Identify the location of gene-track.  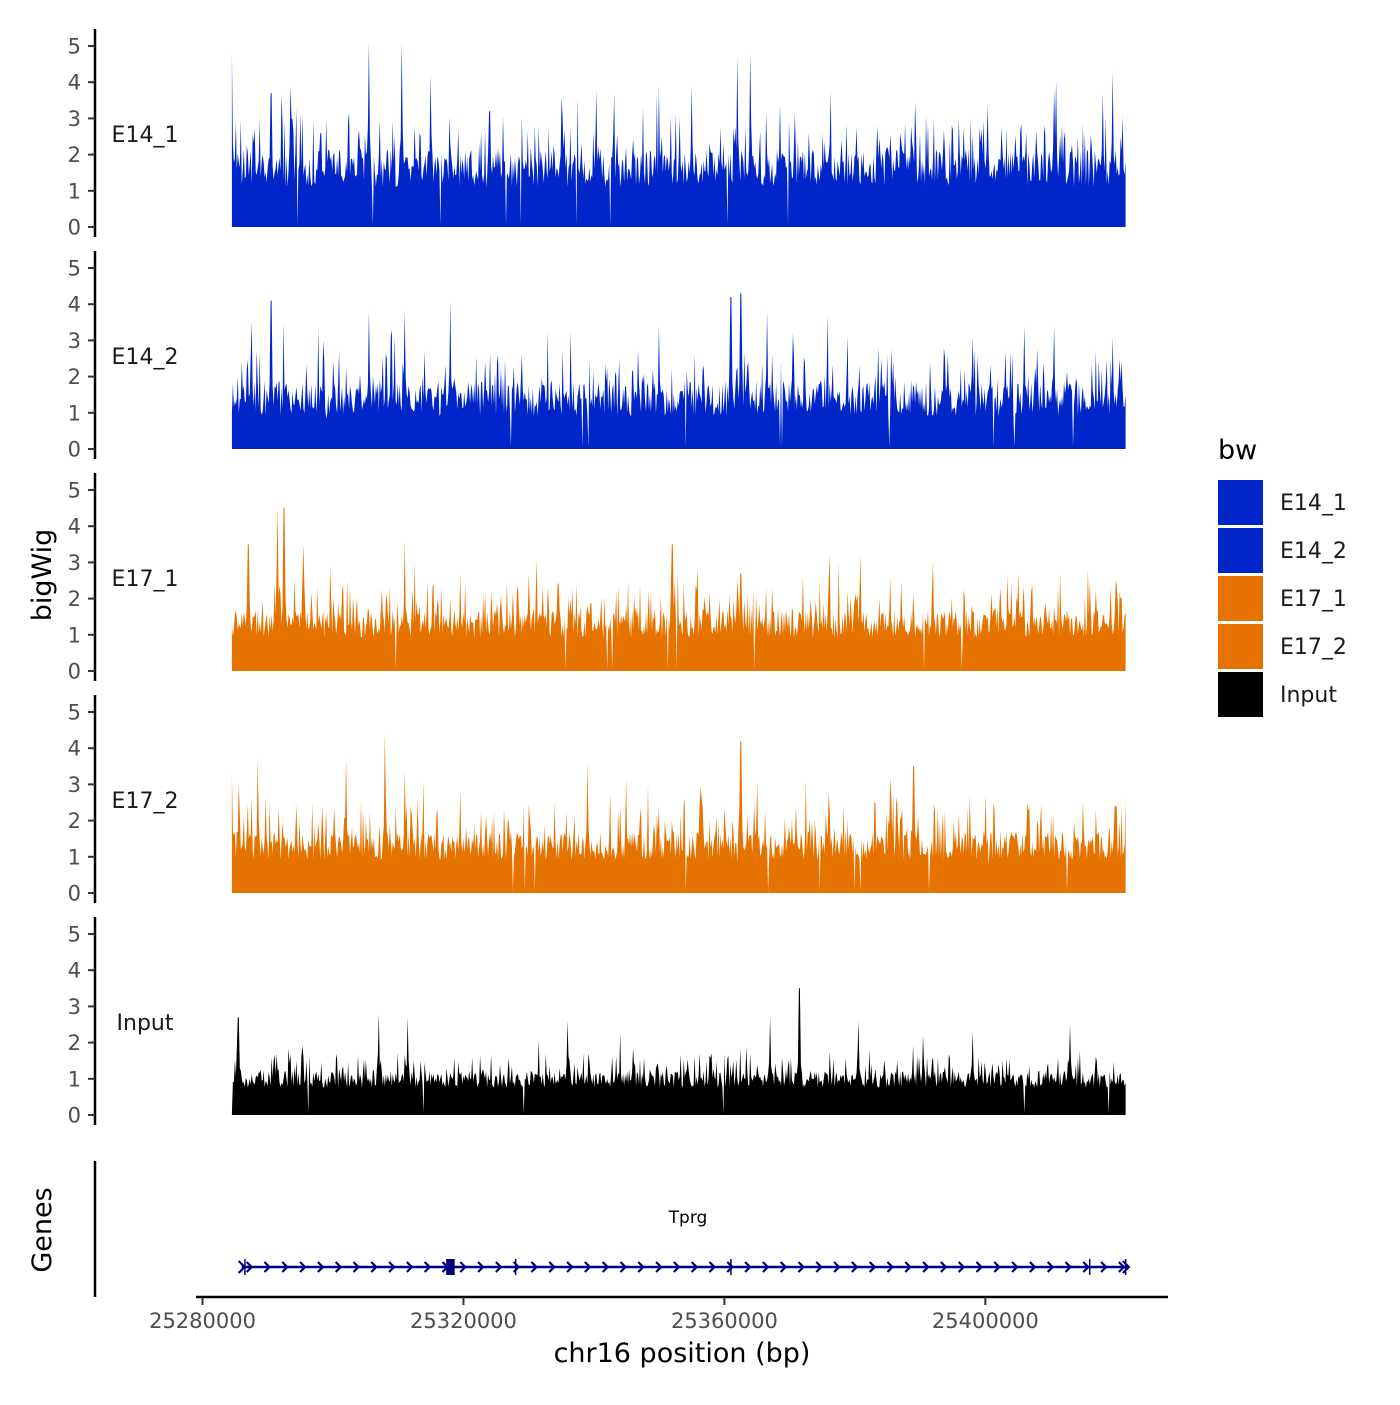
(612, 1229).